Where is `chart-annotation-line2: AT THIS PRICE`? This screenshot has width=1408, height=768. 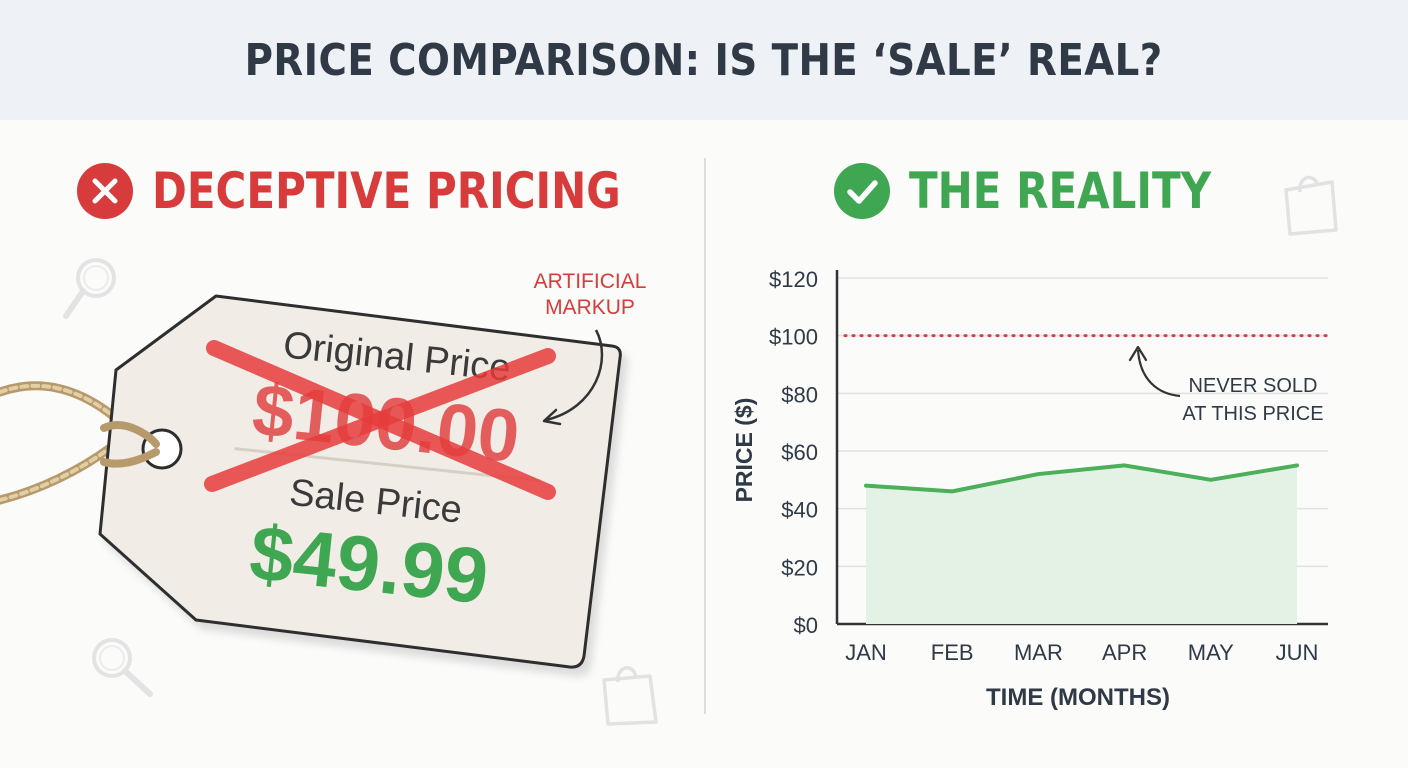
chart-annotation-line2: AT THIS PRICE is located at coordinates (1252, 414).